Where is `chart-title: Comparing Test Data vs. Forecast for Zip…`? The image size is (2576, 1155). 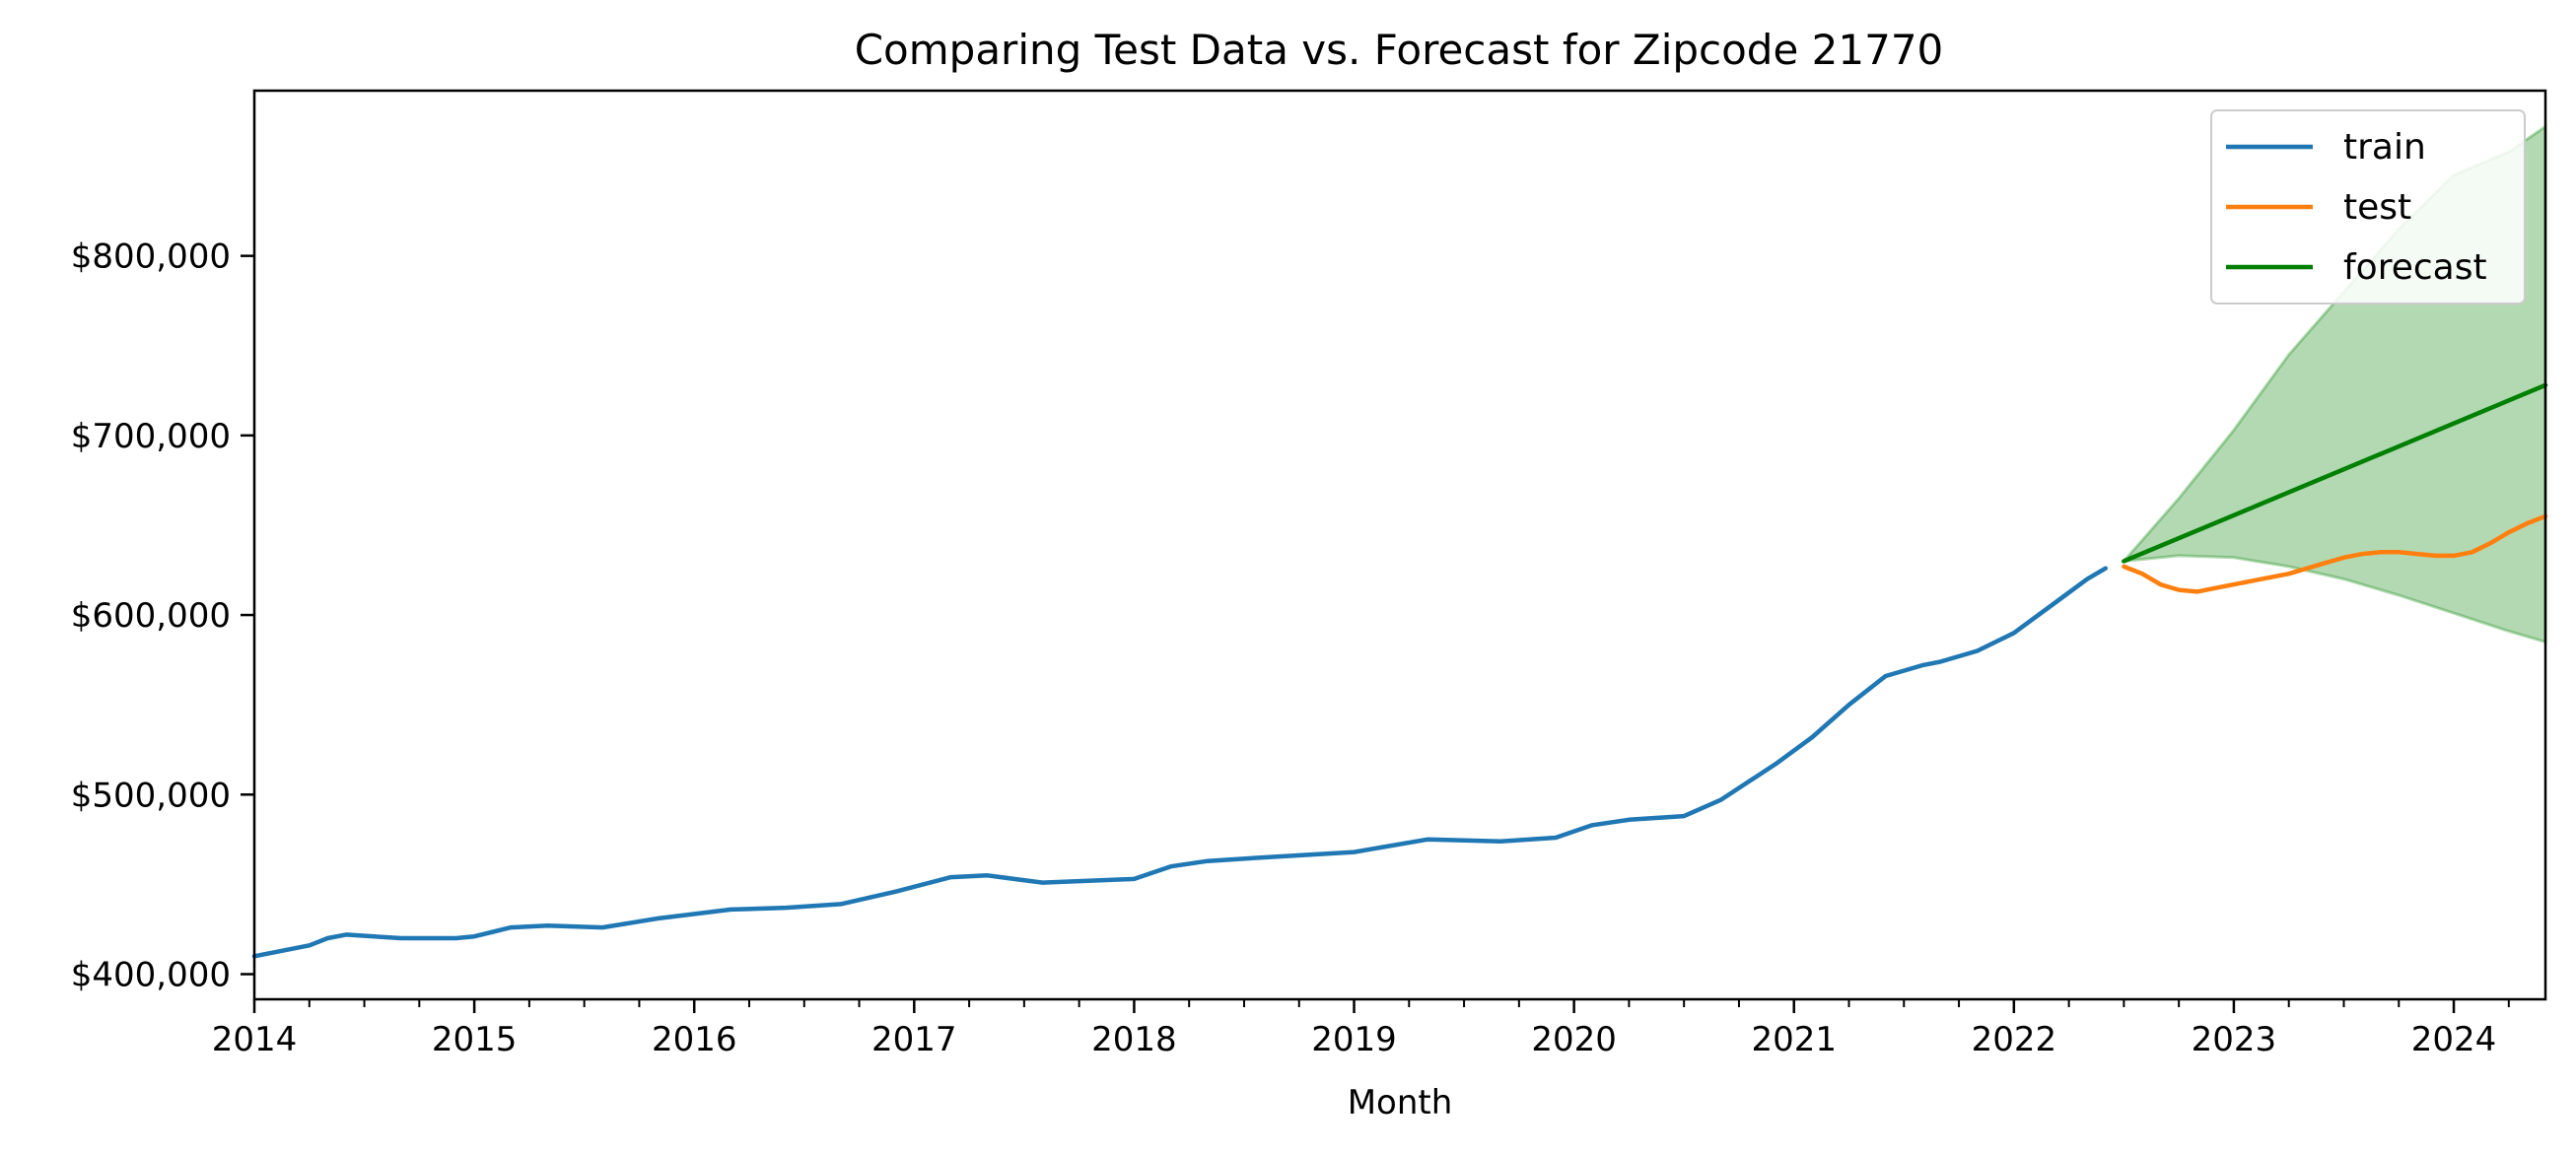 chart-title: Comparing Test Data vs. Forecast for Zip… is located at coordinates (1400, 50).